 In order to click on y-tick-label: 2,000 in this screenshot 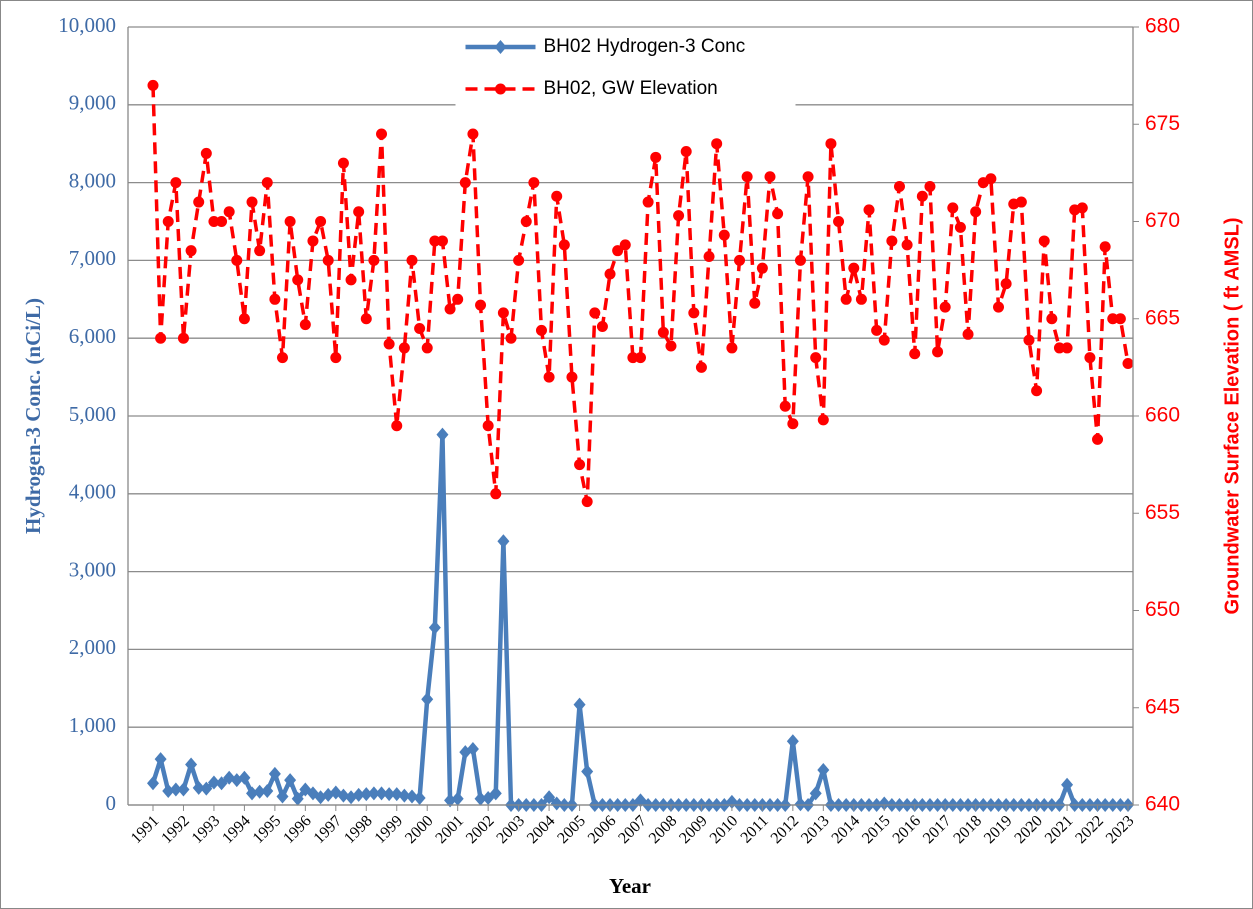, I will do `click(92, 647)`.